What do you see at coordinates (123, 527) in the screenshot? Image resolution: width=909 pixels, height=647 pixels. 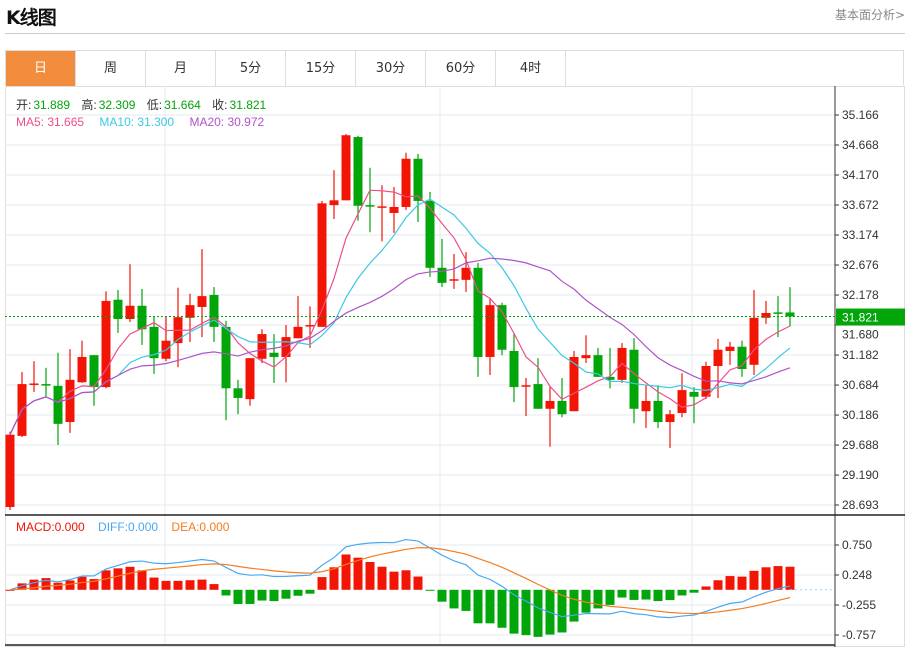 I see `macd-legend: MACD:0.000 DIFF:0.000 DEA:0.000` at bounding box center [123, 527].